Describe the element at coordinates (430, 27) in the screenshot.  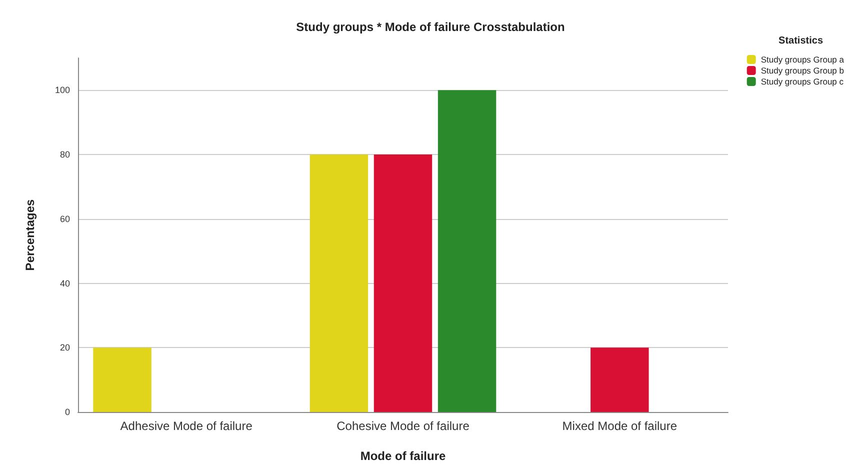
I see `chart-title: Study groups * Mode of failure Crosstabulation` at that location.